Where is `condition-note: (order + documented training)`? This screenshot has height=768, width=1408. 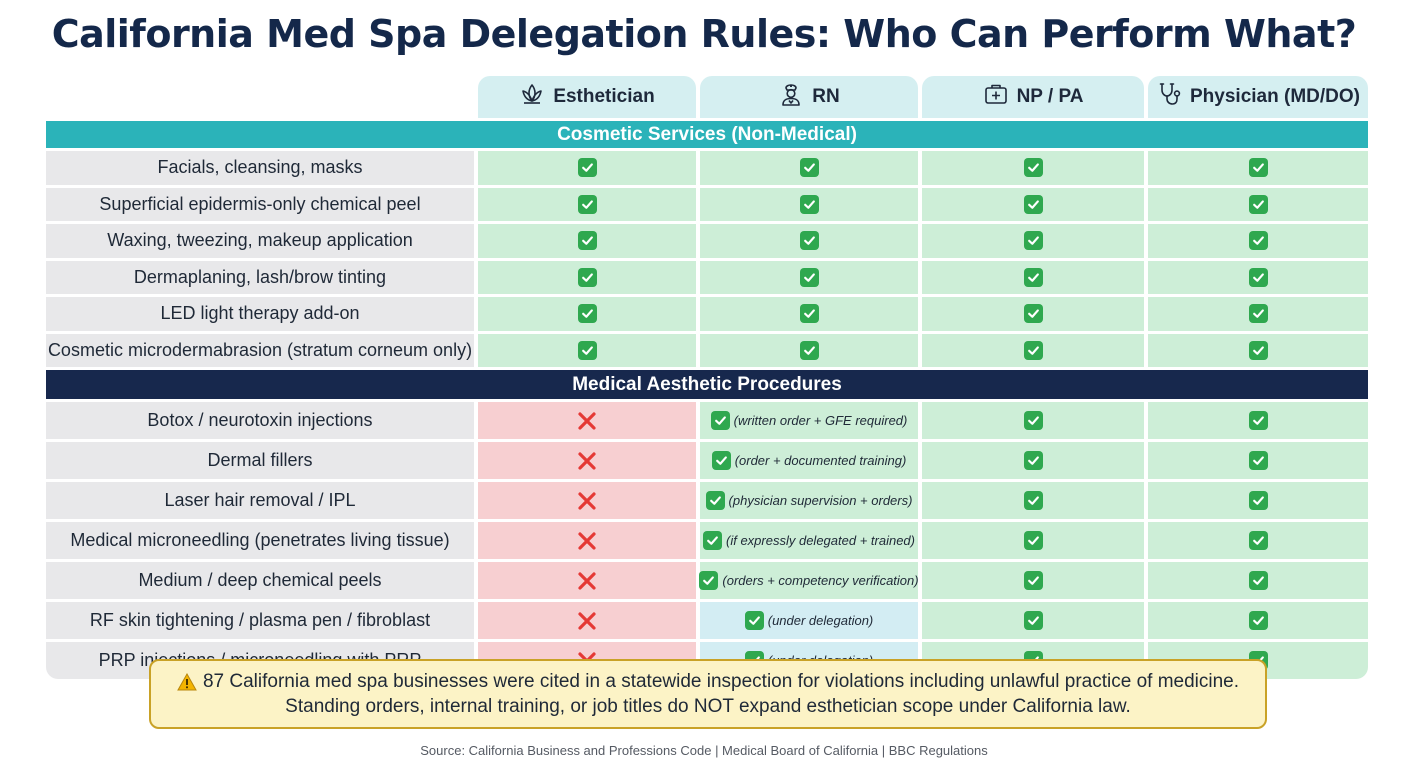 condition-note: (order + documented training) is located at coordinates (820, 460).